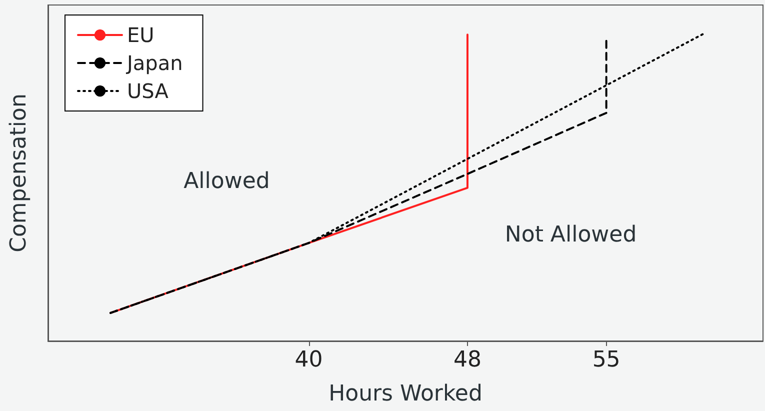 Image resolution: width=765 pixels, height=411 pixels. I want to click on legend-label: USA, so click(148, 91).